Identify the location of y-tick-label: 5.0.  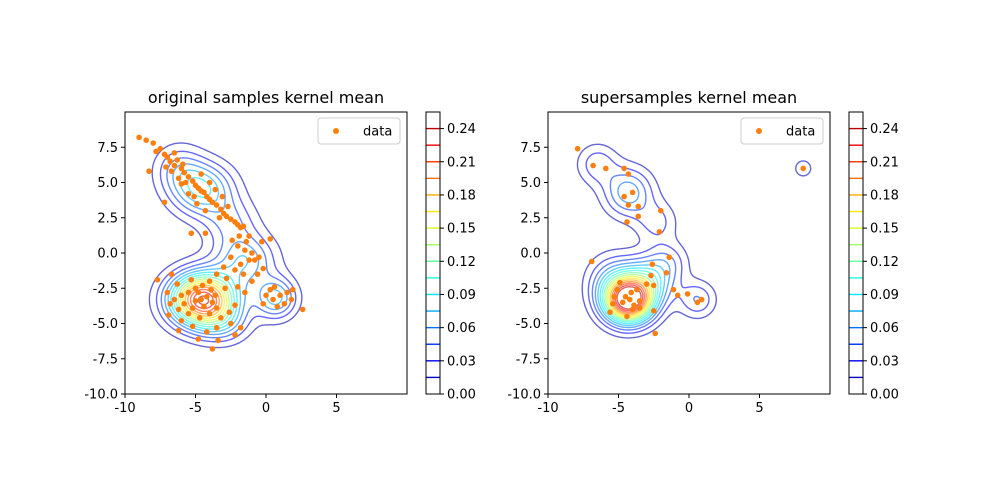
(530, 183).